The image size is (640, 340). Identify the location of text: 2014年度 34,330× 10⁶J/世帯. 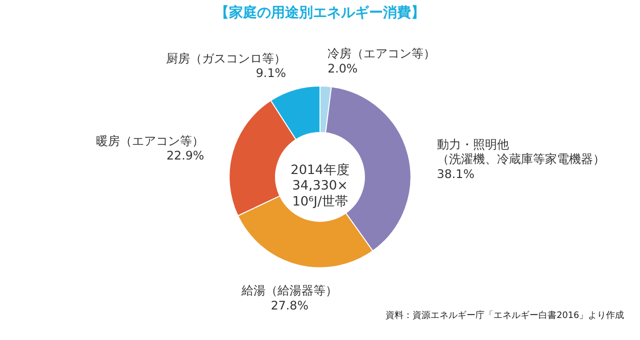
(320, 186).